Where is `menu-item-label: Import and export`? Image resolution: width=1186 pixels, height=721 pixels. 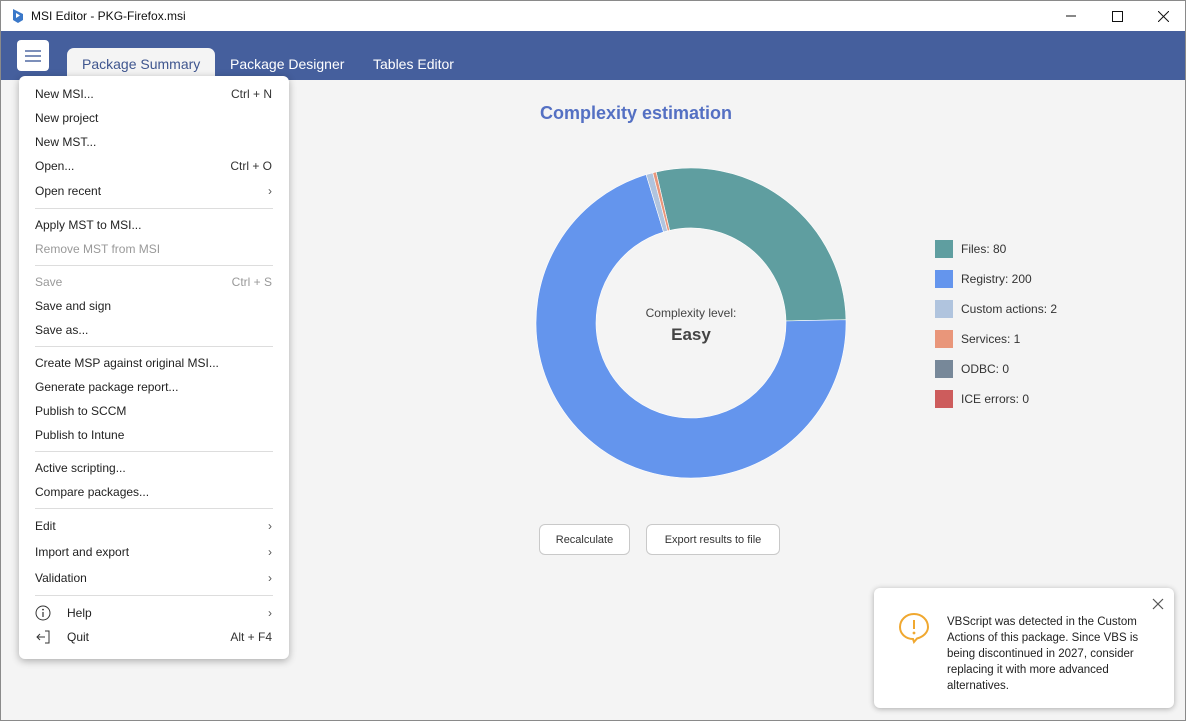
menu-item-label: Import and export is located at coordinates (82, 552).